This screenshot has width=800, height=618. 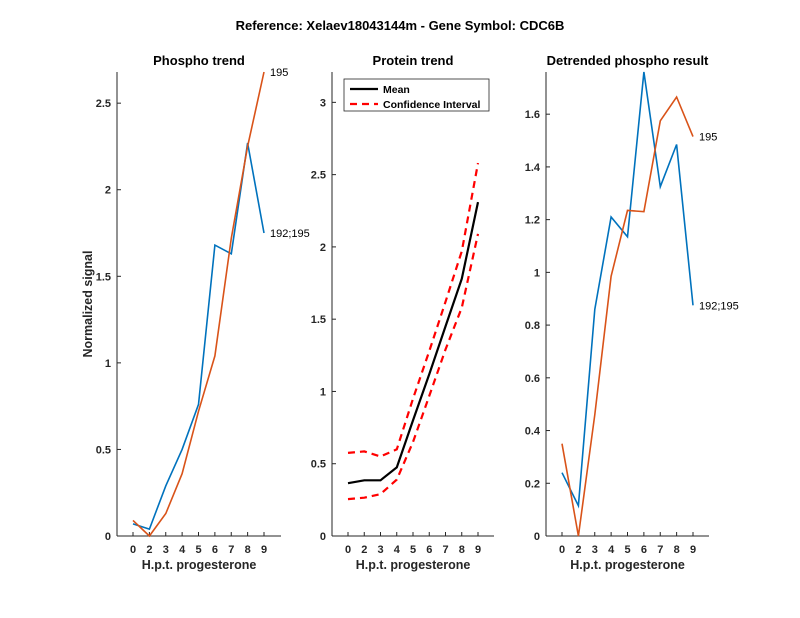 I want to click on y-tick-label: 0.8, so click(x=532, y=326).